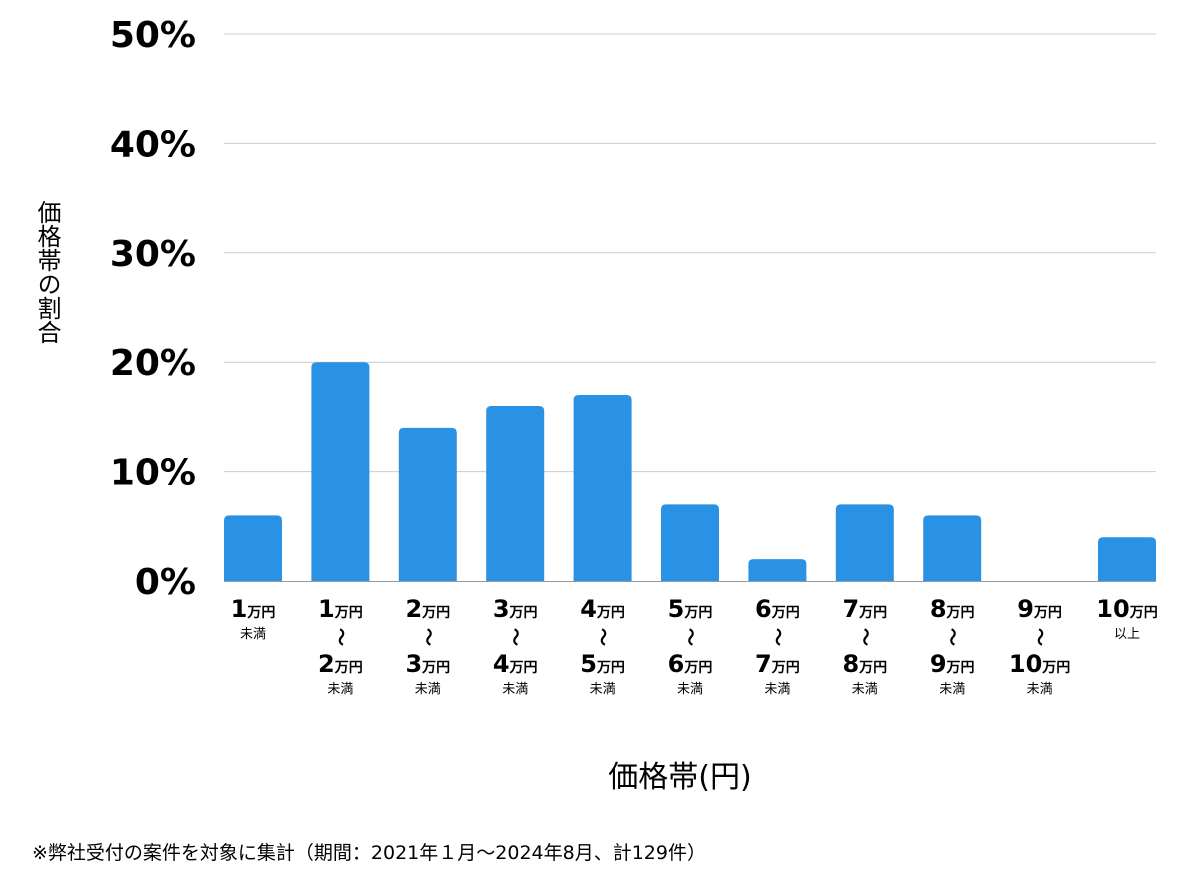 The width and height of the screenshot is (1200, 874). What do you see at coordinates (153, 35) in the screenshot?
I see `y-tick-label: 50%` at bounding box center [153, 35].